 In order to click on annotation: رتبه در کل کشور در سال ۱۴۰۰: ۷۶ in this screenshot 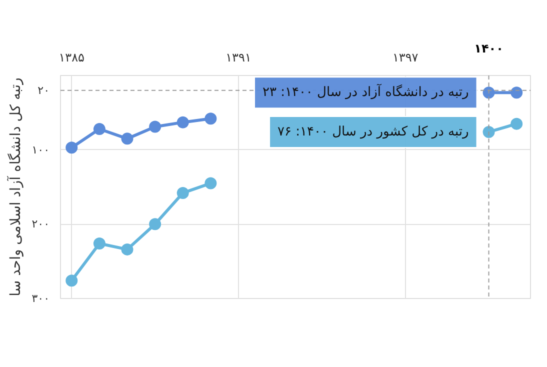, I will do `click(373, 132)`.